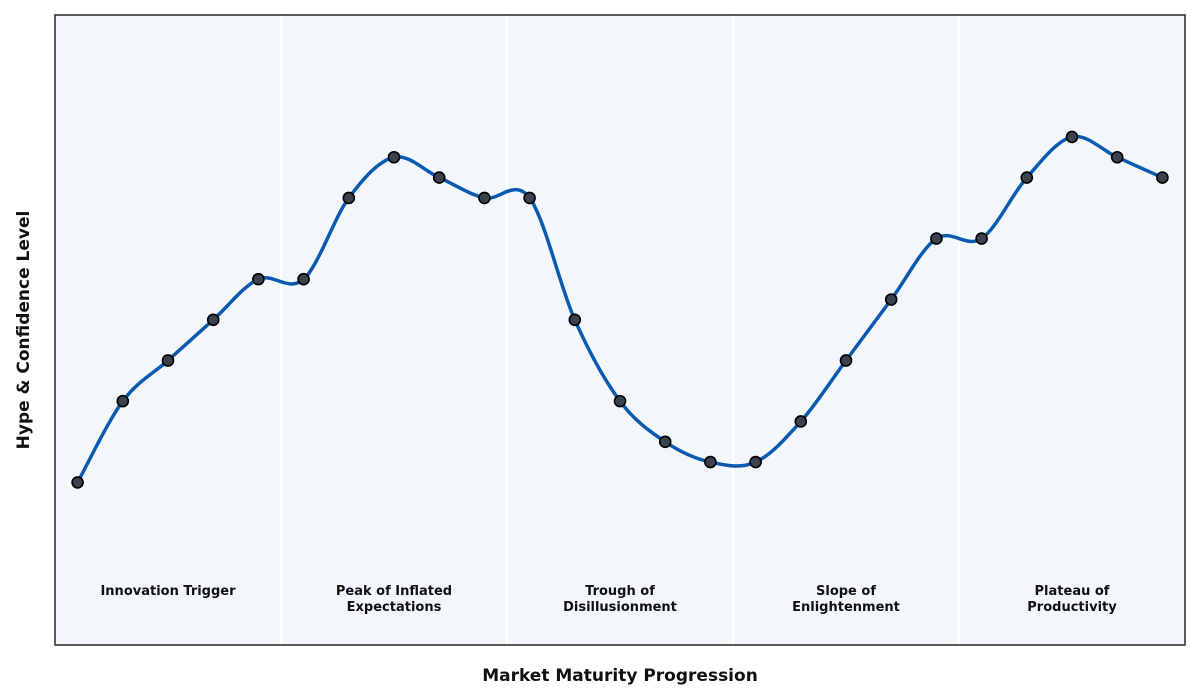  What do you see at coordinates (24, 330) in the screenshot?
I see `y-axis-title: Hype & Confidence Level` at bounding box center [24, 330].